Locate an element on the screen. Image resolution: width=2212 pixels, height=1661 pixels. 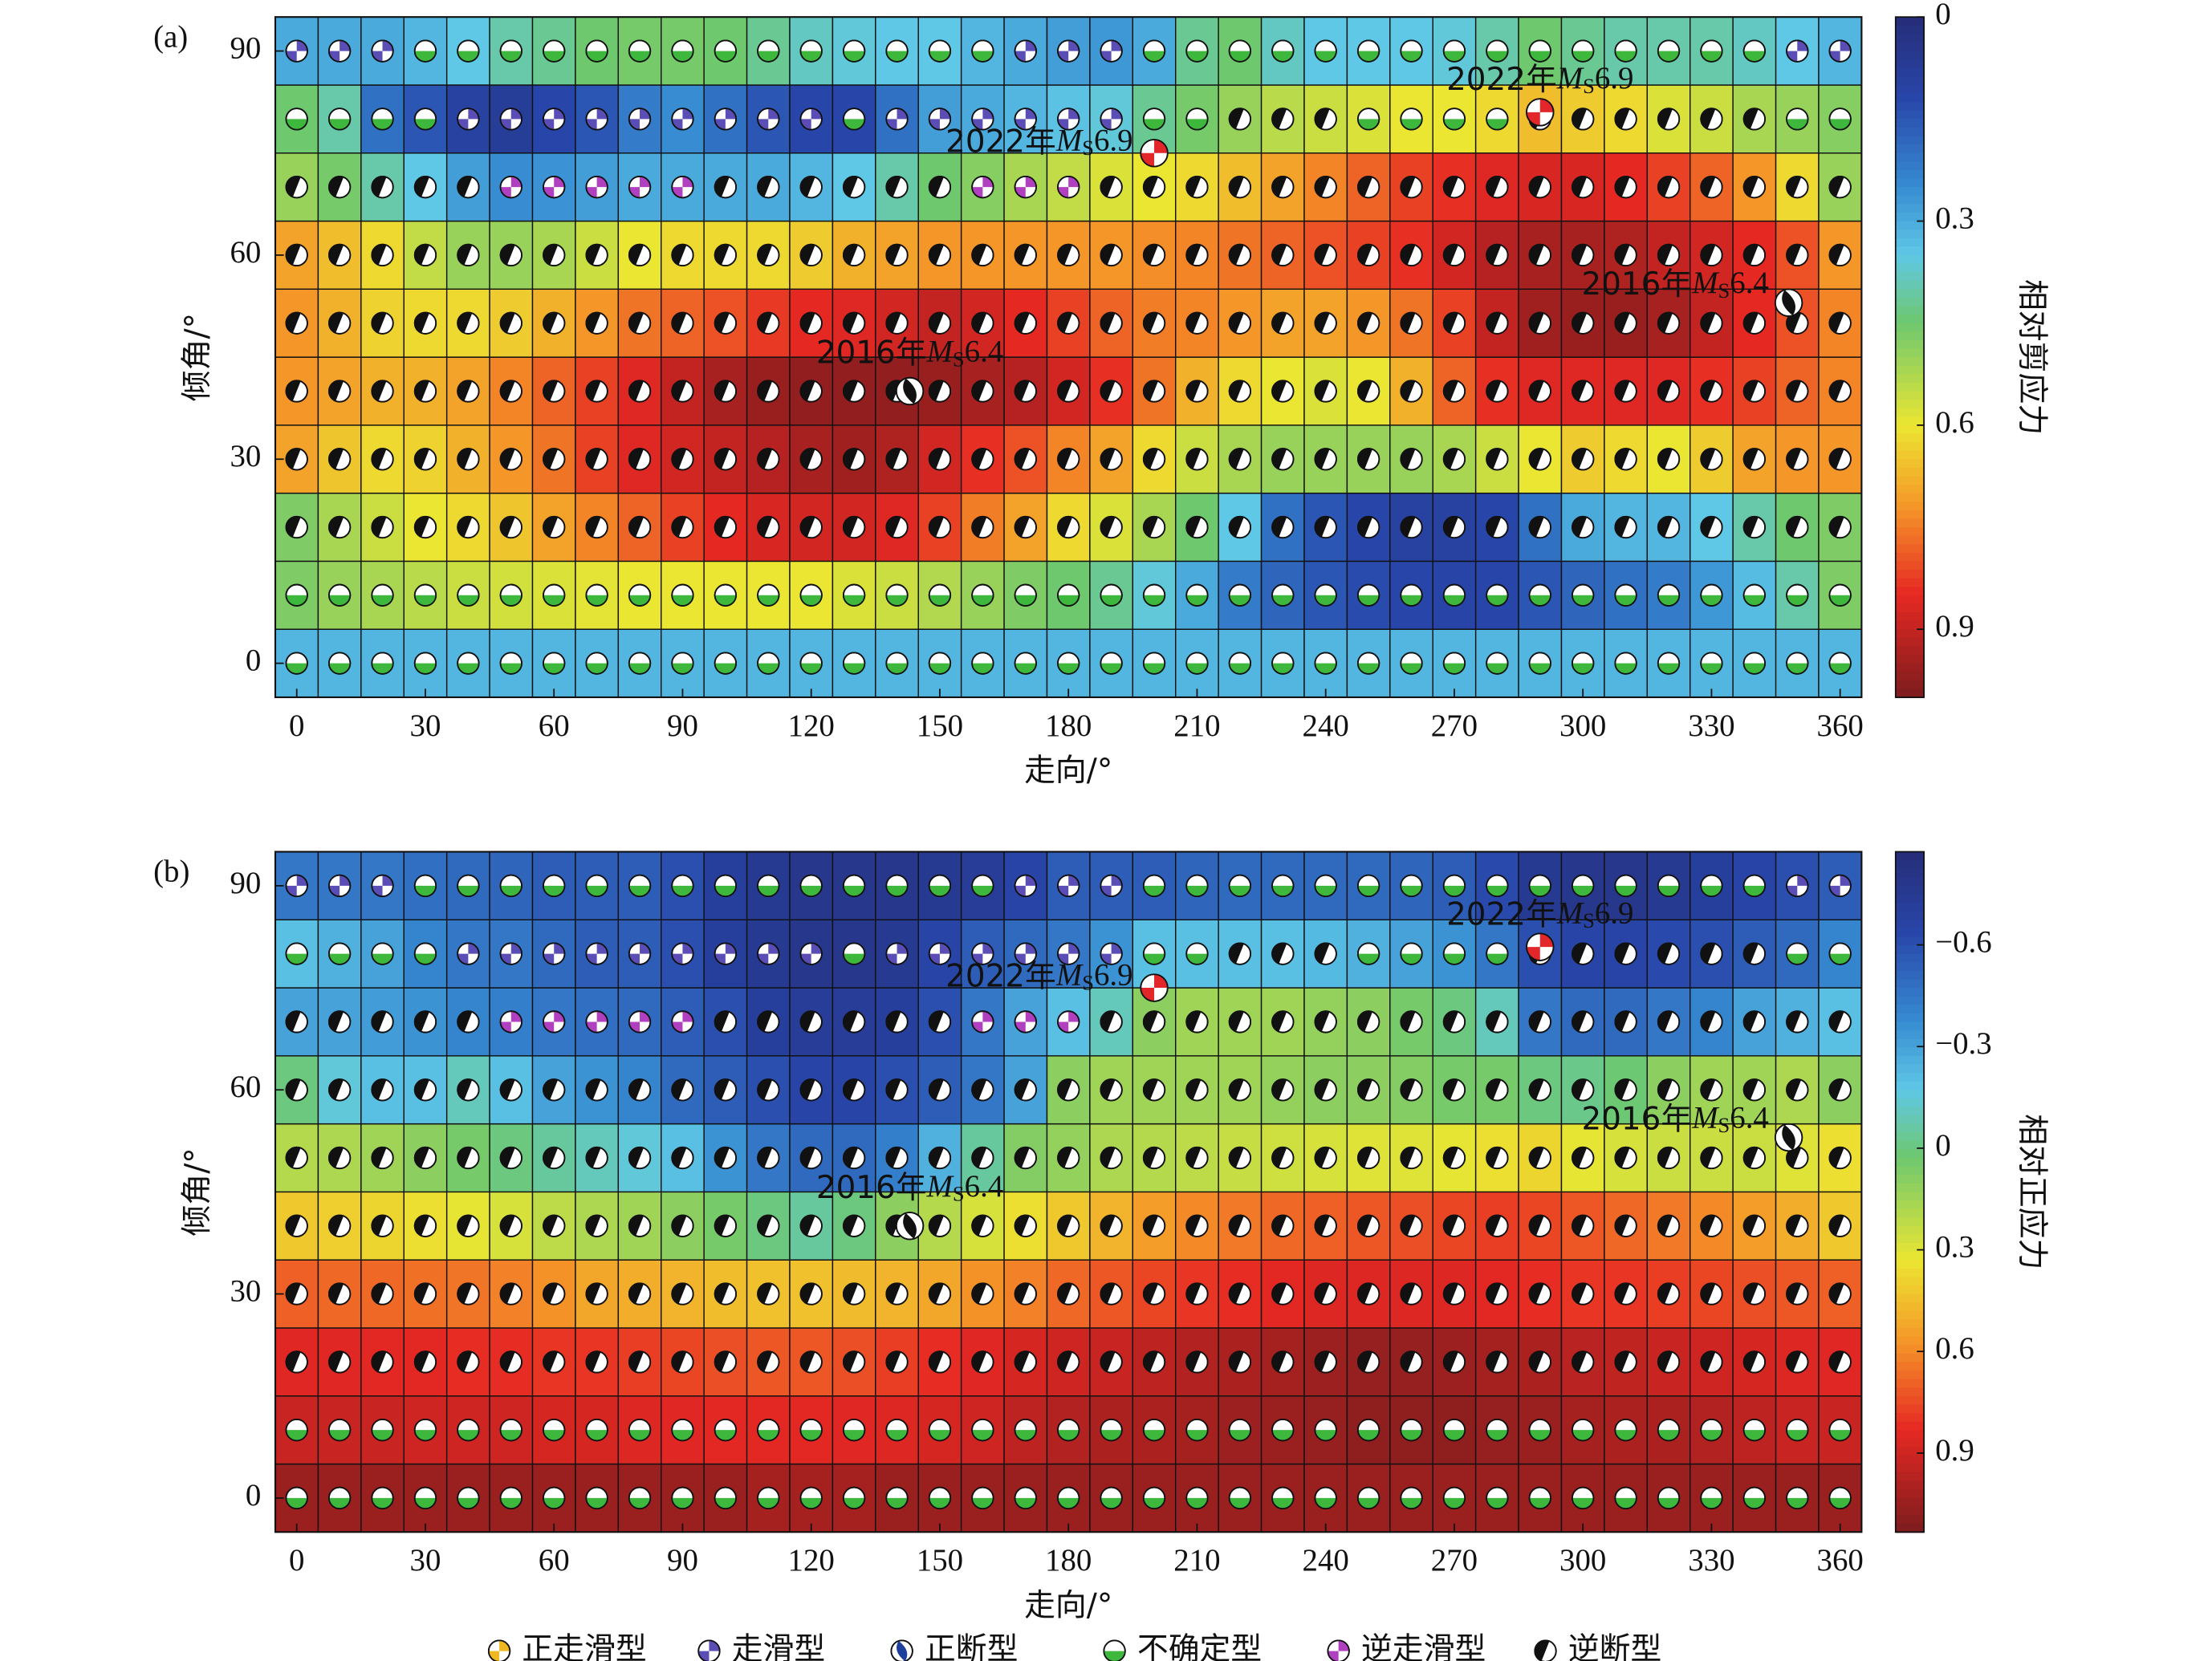
event-symbol: M is located at coordinates (1570, 912).